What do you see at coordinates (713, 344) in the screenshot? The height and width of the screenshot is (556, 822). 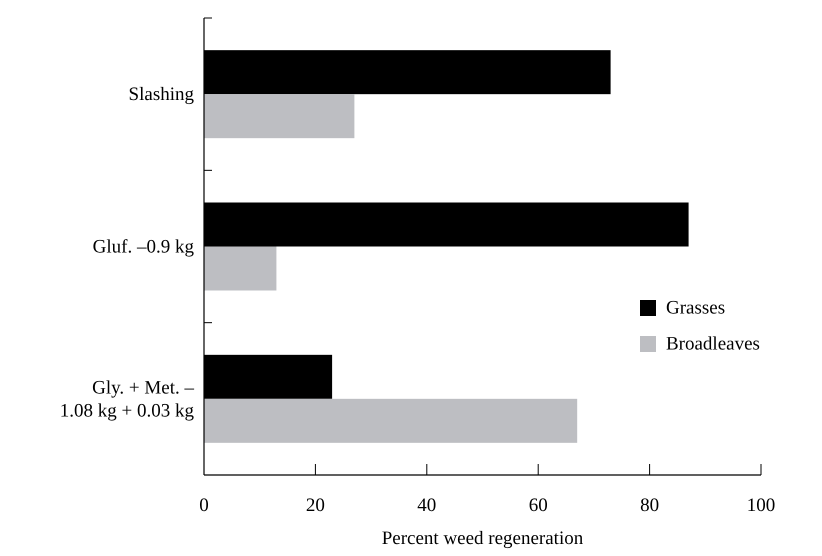 I see `legend-label: Broadleaves` at bounding box center [713, 344].